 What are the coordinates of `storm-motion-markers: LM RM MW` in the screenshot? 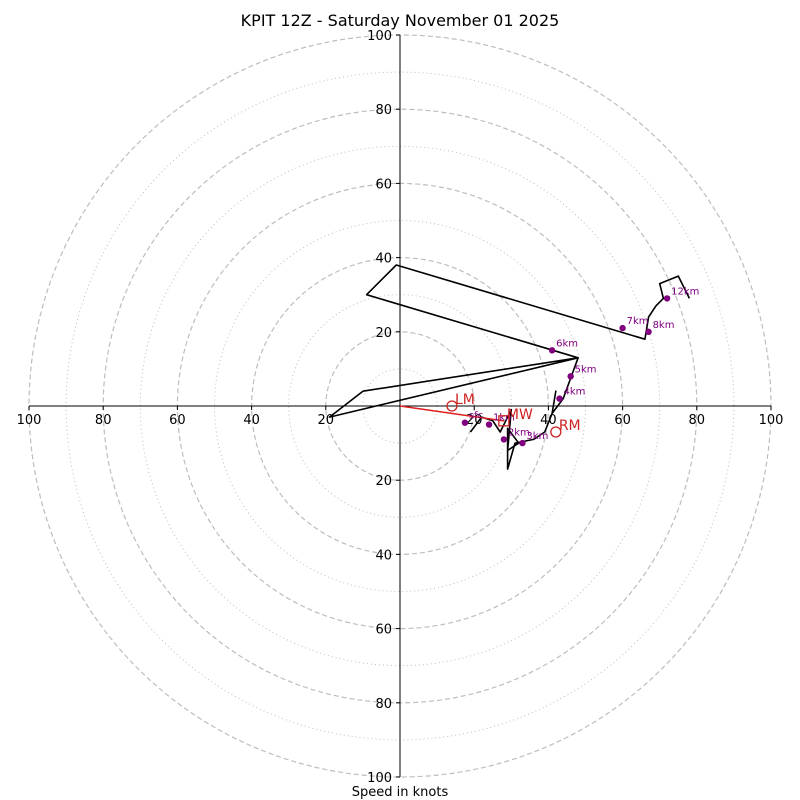 It's located at (513, 415).